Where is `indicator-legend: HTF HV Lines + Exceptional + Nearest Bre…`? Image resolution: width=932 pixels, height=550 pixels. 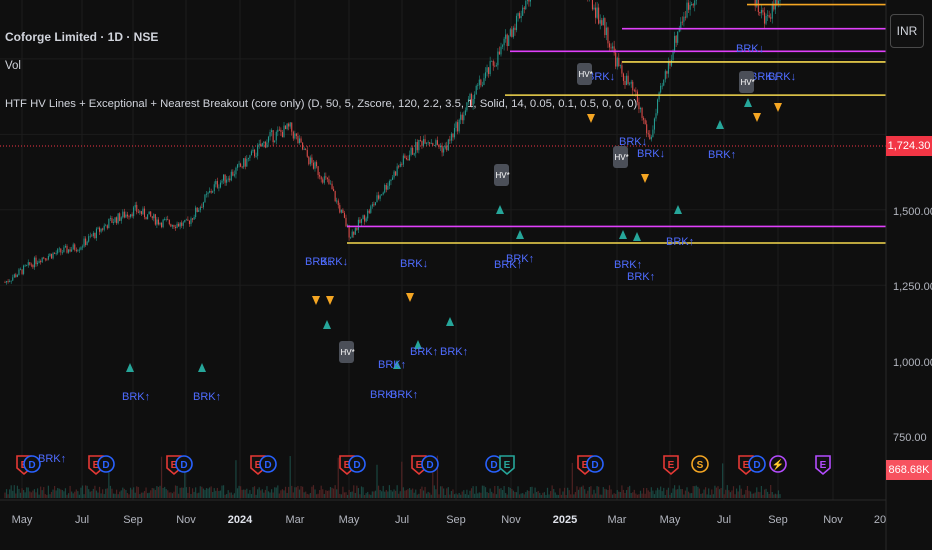
indicator-legend: HTF HV Lines + Exceptional + Nearest Bre… is located at coordinates (321, 104).